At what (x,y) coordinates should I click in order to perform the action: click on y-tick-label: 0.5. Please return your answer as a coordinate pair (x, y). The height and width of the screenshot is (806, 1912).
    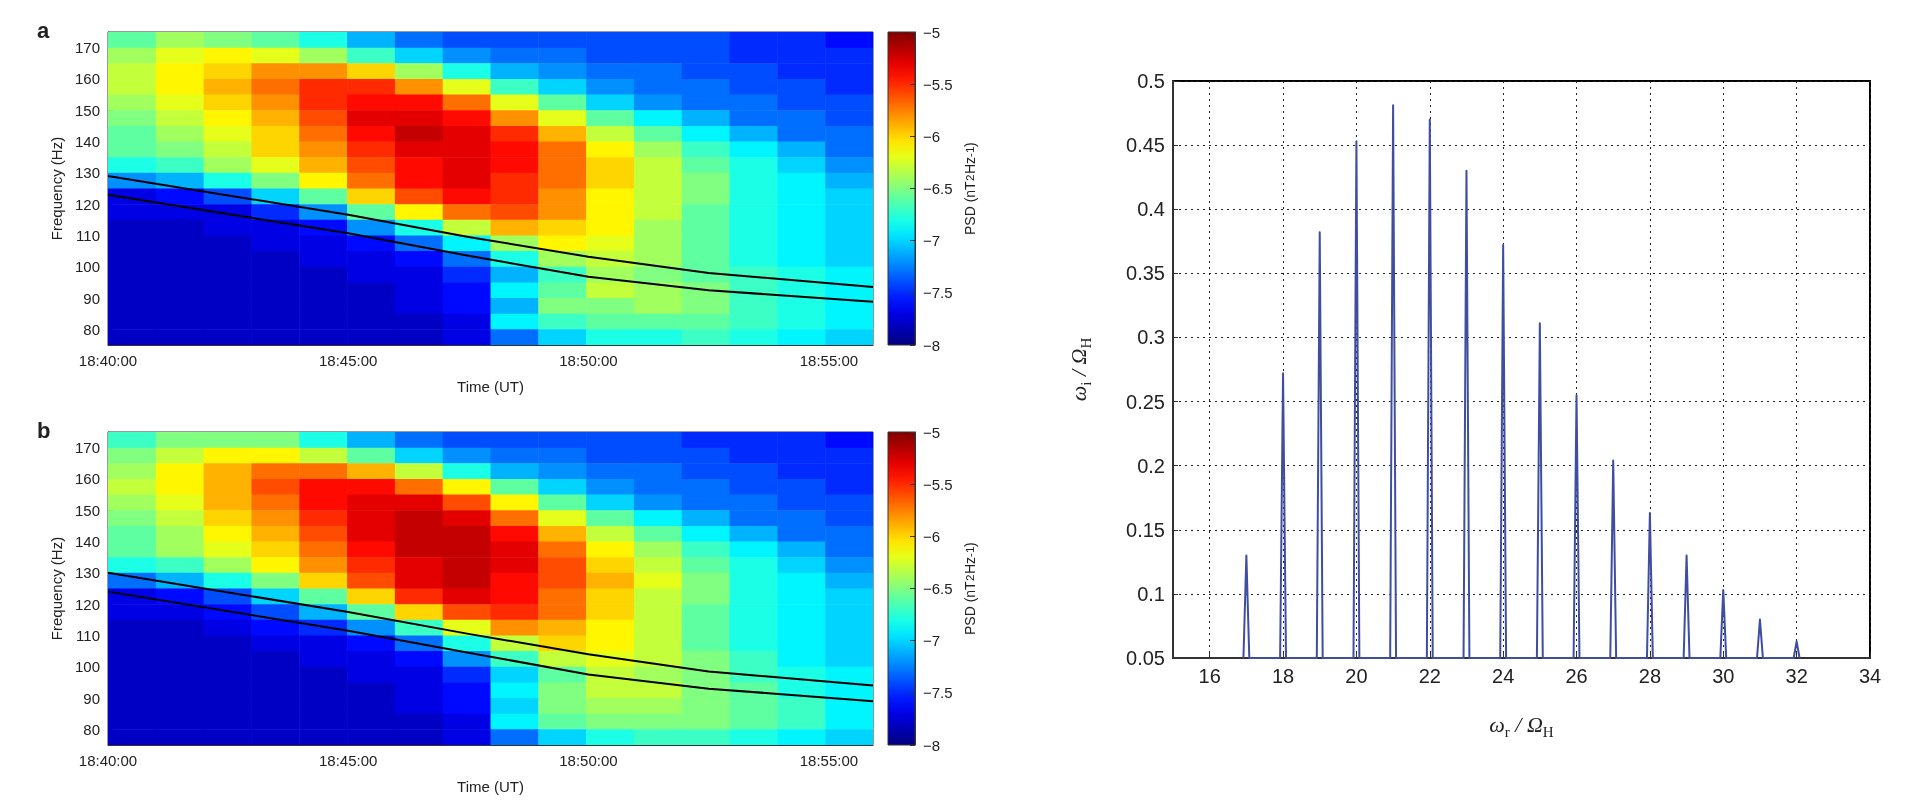
    Looking at the image, I should click on (1151, 81).